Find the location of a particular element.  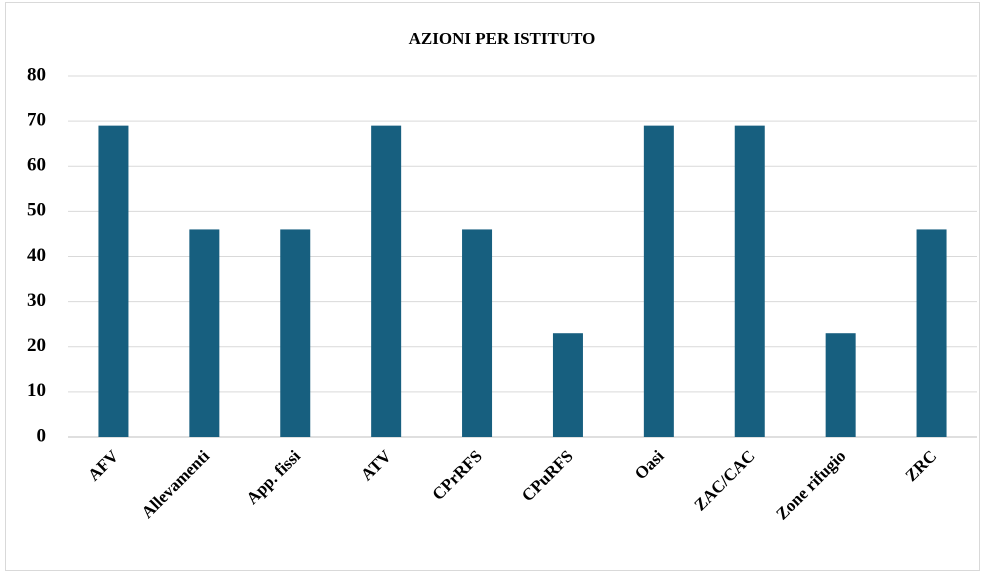

chart-title: AZIONI PER ISTITUTO is located at coordinates (502, 38).